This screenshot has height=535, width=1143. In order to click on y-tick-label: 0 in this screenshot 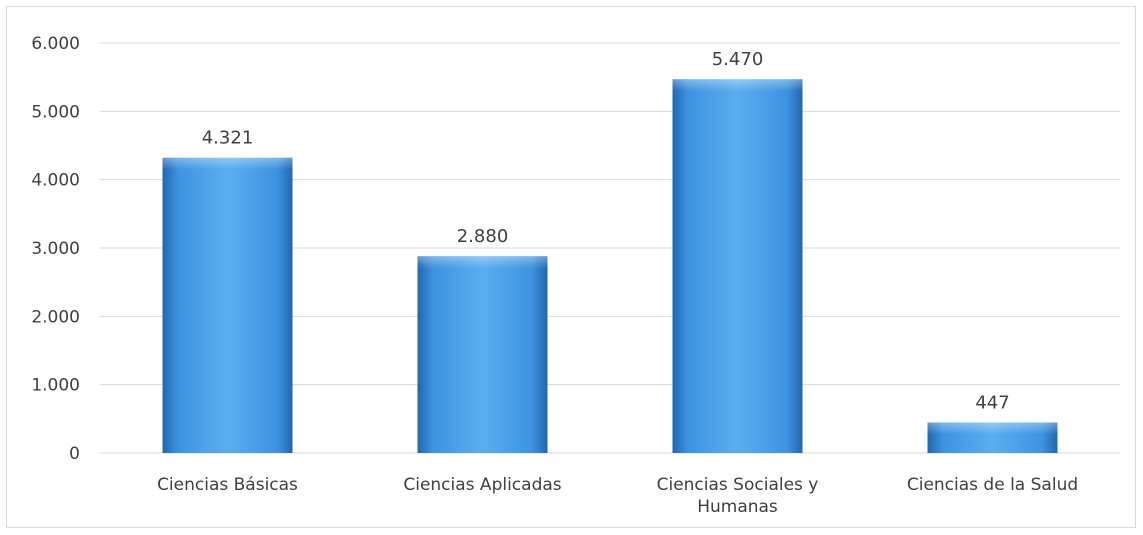, I will do `click(74, 454)`.